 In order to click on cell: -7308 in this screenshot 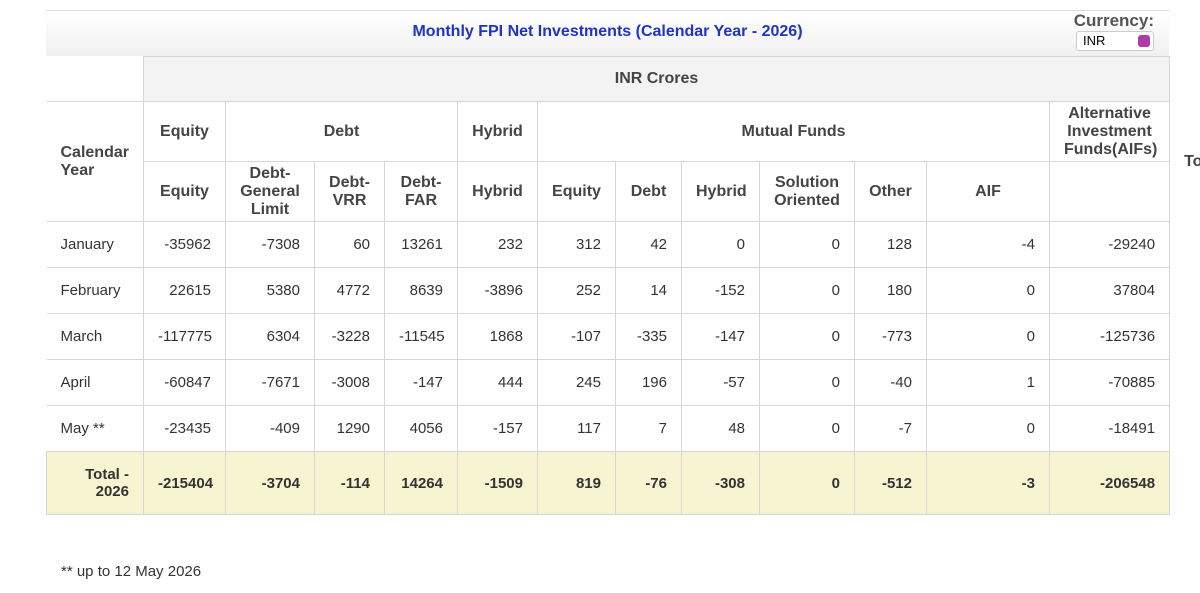, I will do `click(270, 244)`.